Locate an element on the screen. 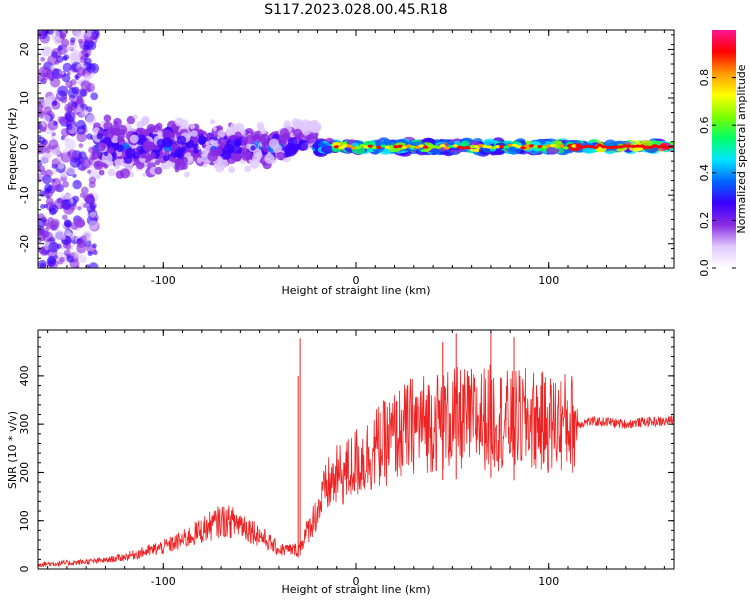 This screenshot has width=750, height=600. colorbar-tick-label: 0.2 is located at coordinates (704, 221).